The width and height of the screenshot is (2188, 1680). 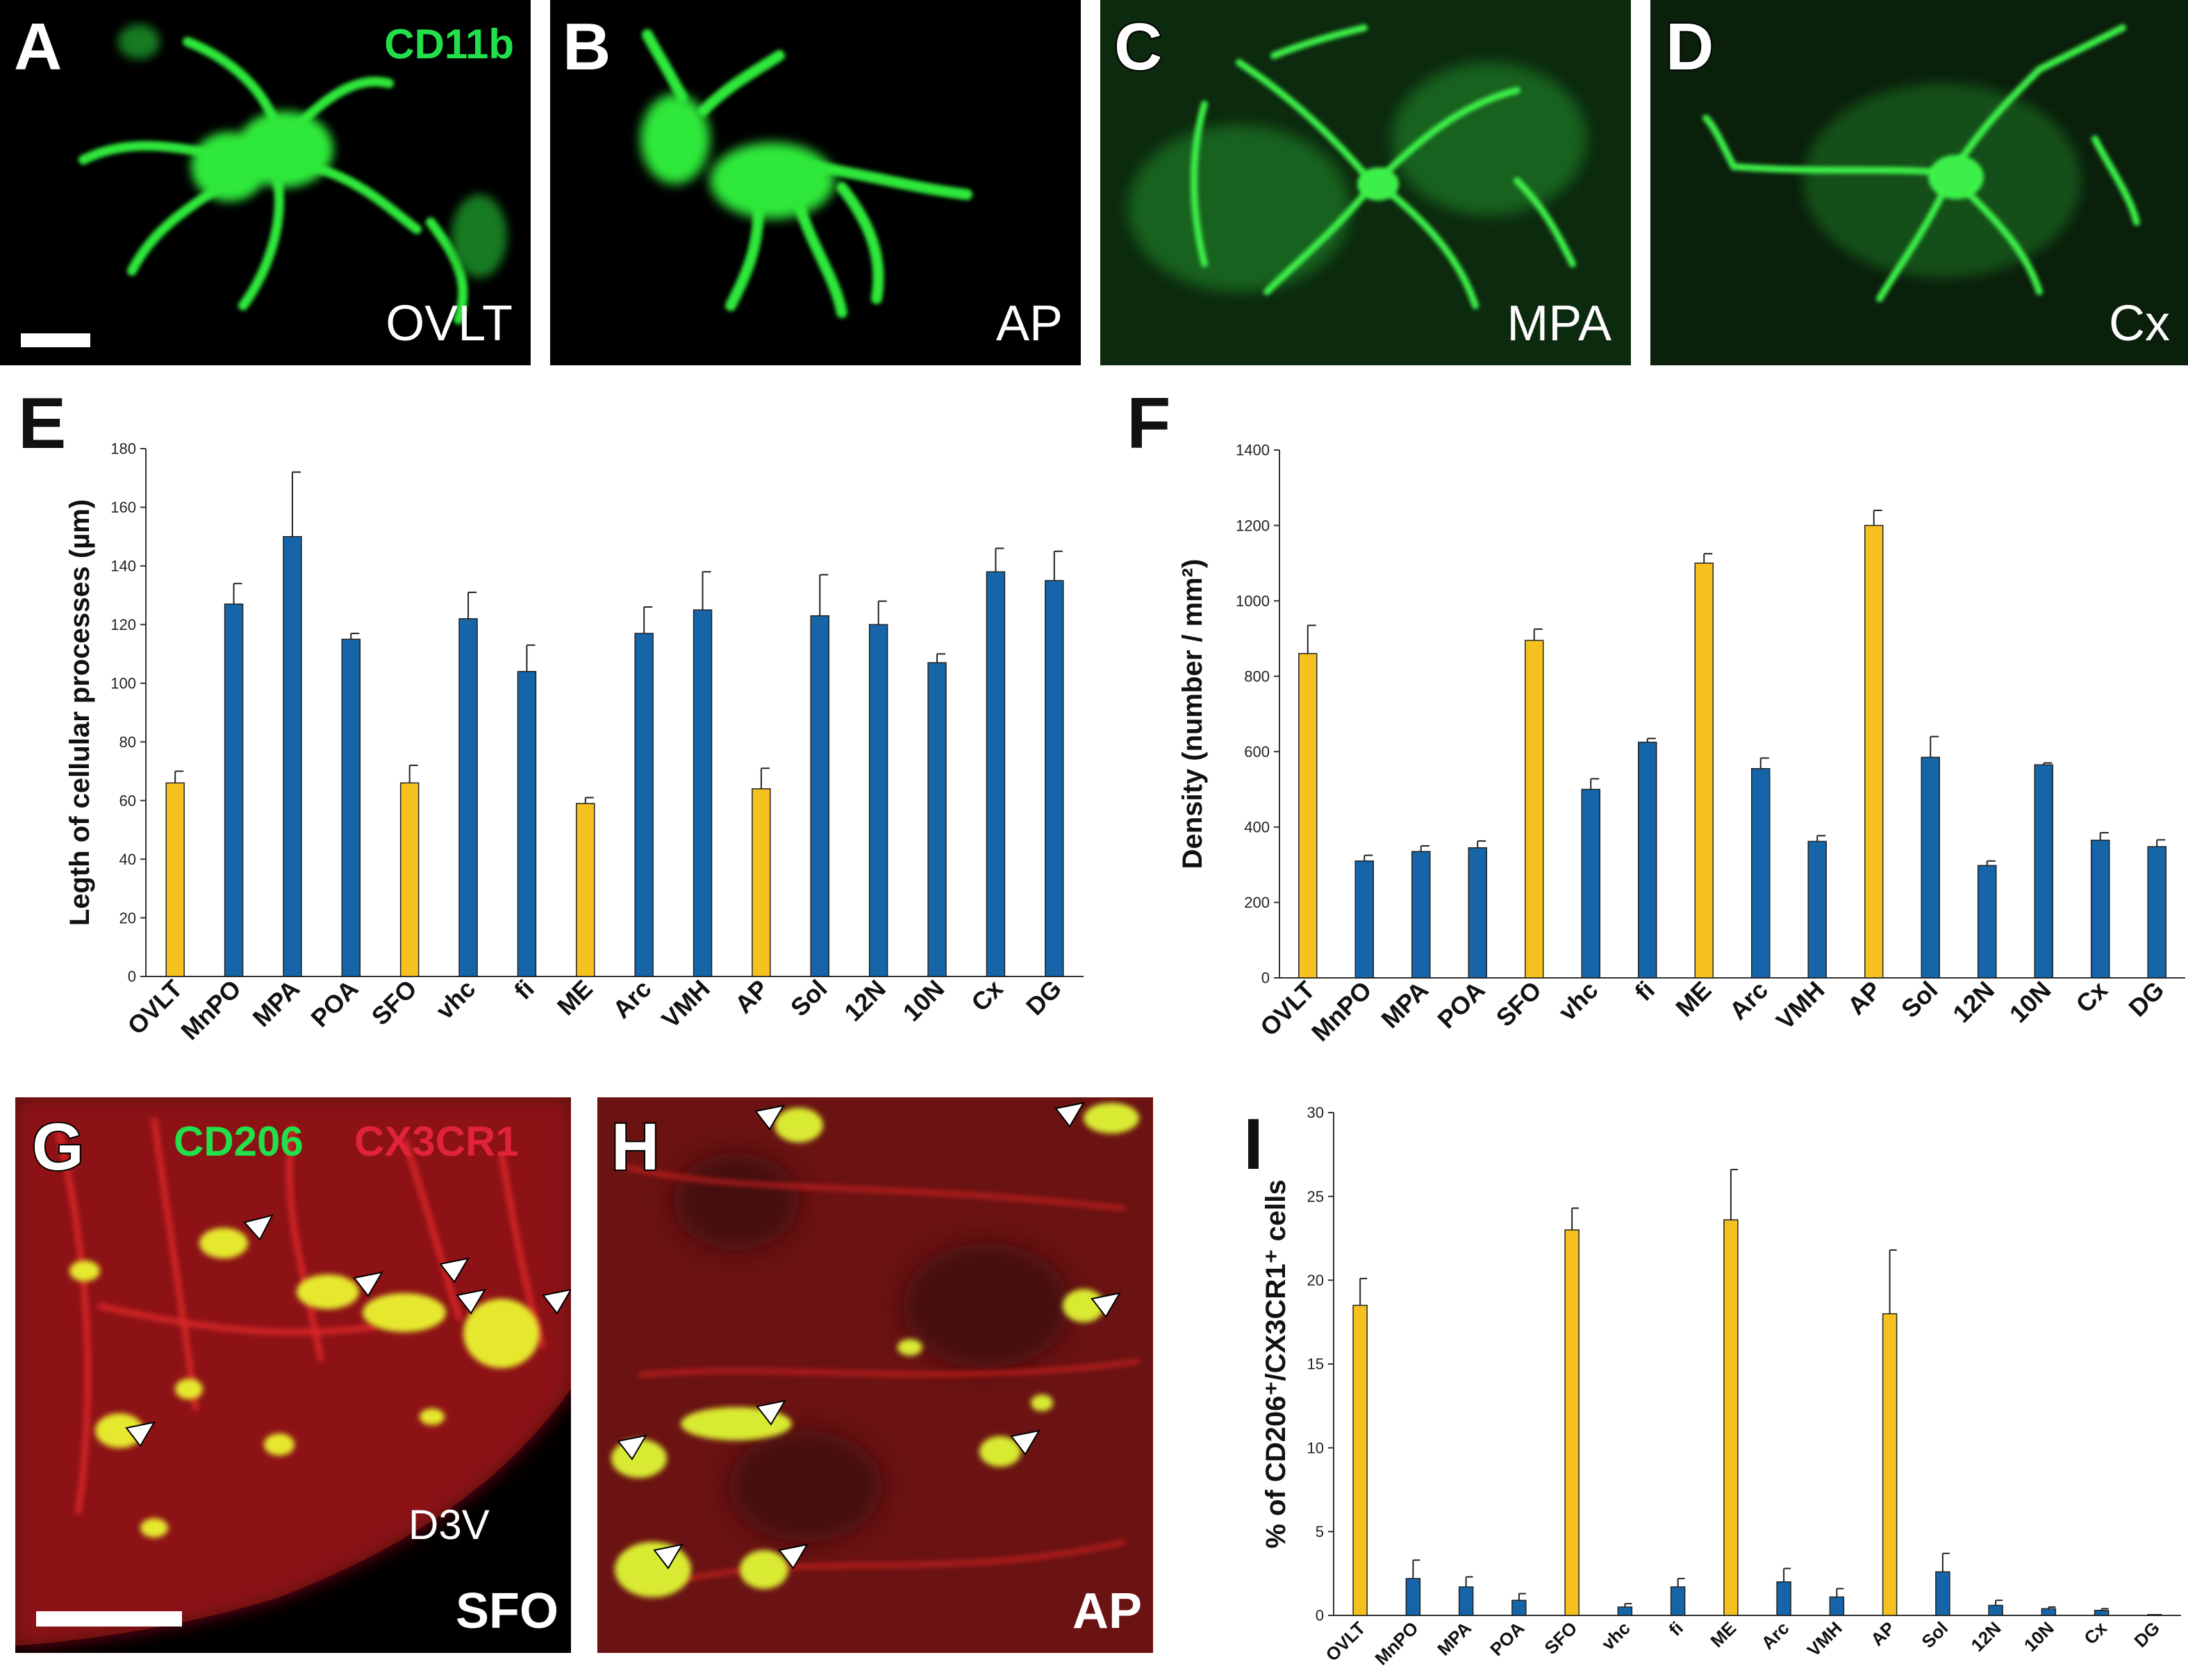 I want to click on panel-letter-g: G, so click(x=58, y=1147).